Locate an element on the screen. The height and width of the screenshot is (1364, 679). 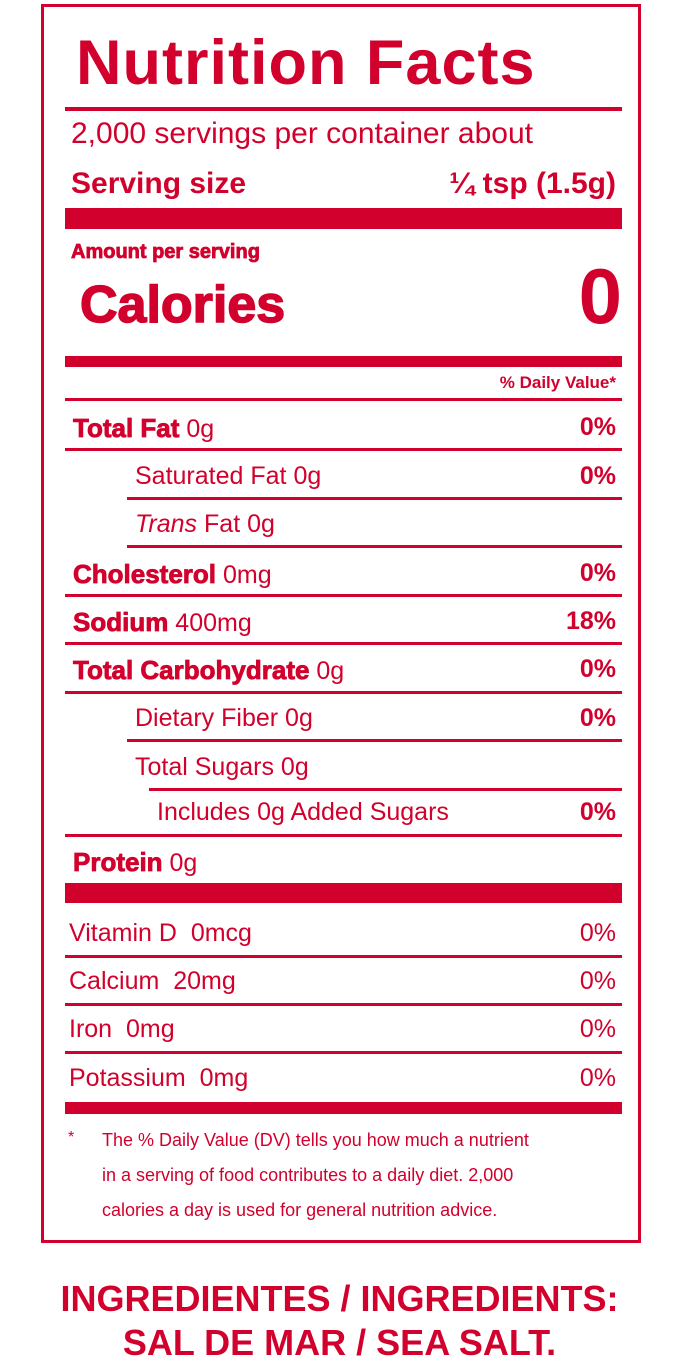
calories-value: 0 is located at coordinates (600, 296).